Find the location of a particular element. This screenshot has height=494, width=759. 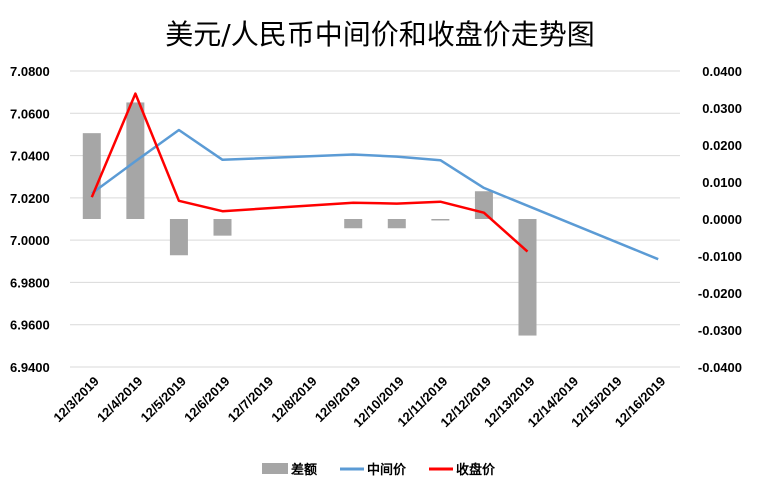

right-tick-label: 0.0200 is located at coordinates (722, 145).